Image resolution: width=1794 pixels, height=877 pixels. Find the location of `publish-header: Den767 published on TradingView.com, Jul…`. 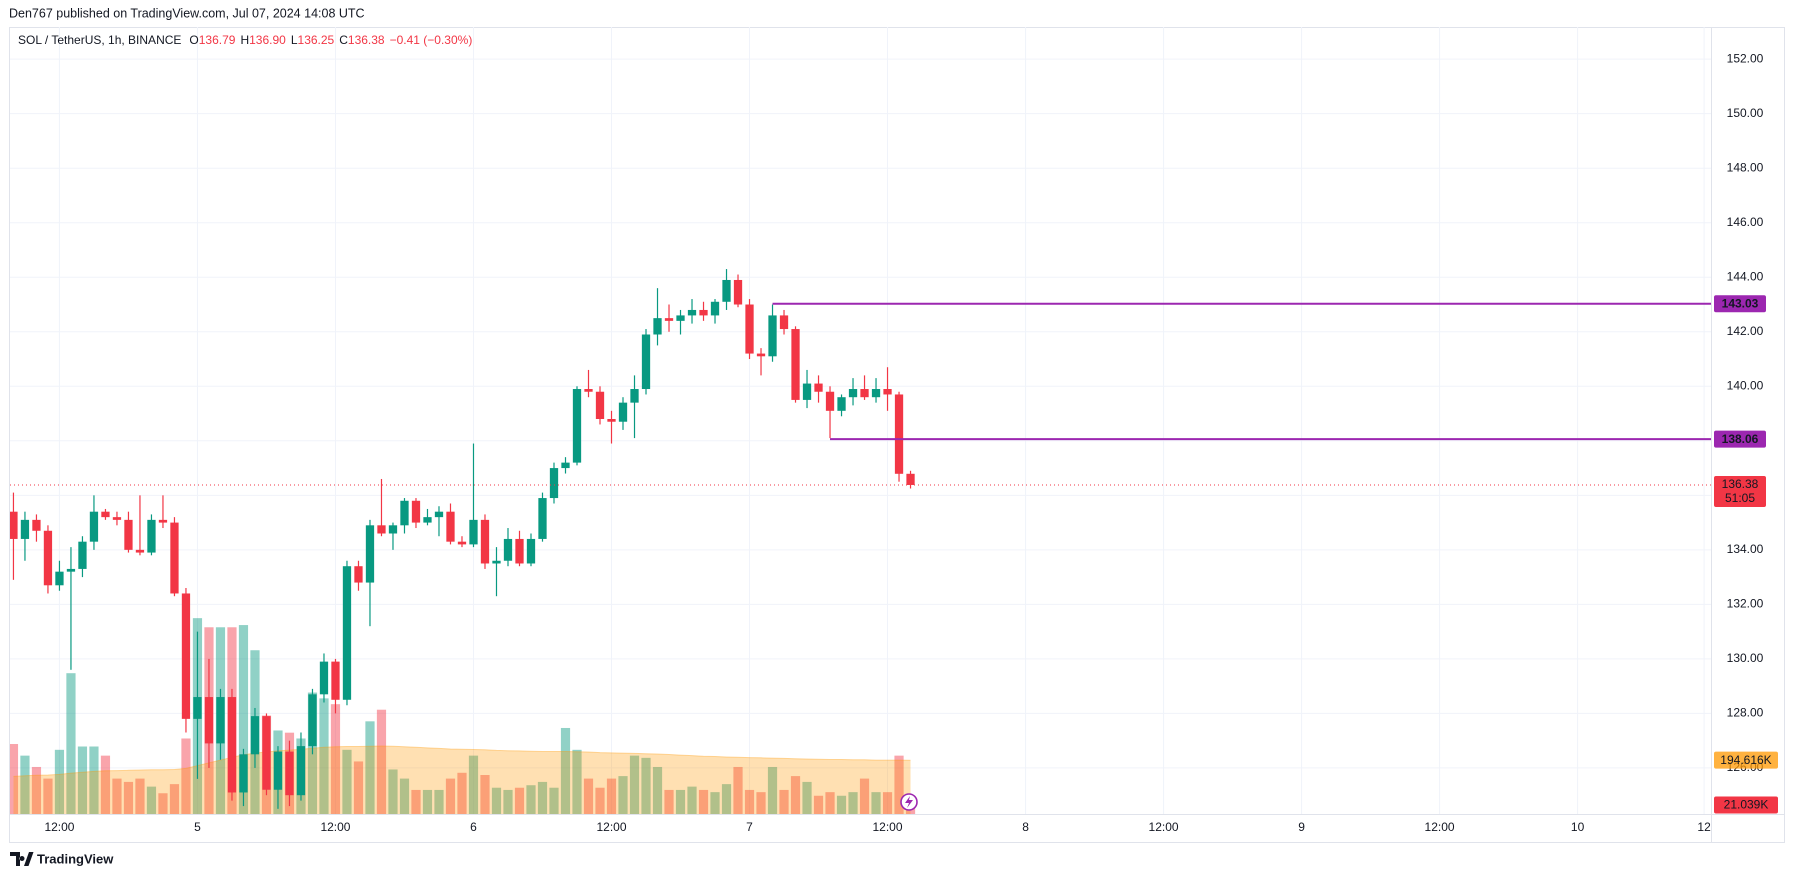

publish-header: Den767 published on TradingView.com, Jul… is located at coordinates (187, 13).